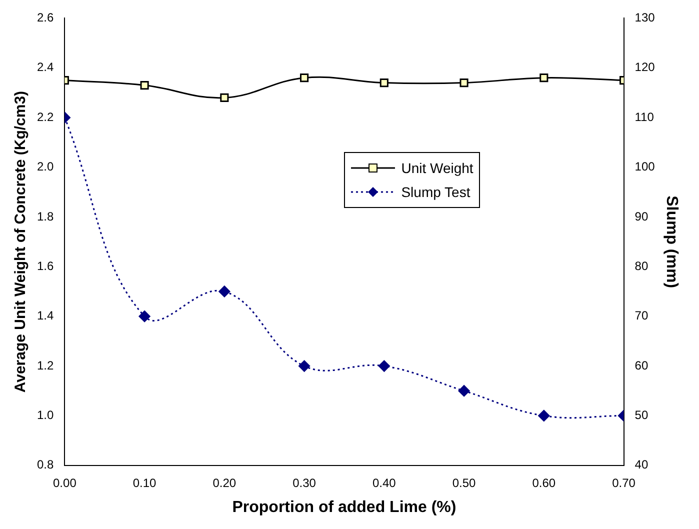 This screenshot has height=529, width=699. Describe the element at coordinates (45, 216) in the screenshot. I see `y-tick-label: 1.8` at that location.